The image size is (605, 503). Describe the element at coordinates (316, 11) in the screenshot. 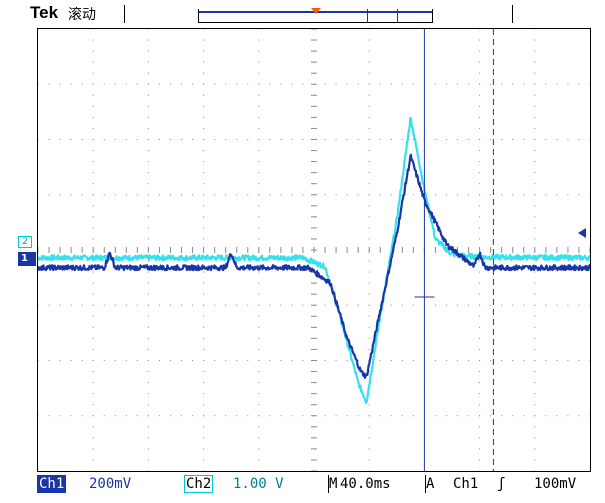

I see `trigger-position-icon` at that location.